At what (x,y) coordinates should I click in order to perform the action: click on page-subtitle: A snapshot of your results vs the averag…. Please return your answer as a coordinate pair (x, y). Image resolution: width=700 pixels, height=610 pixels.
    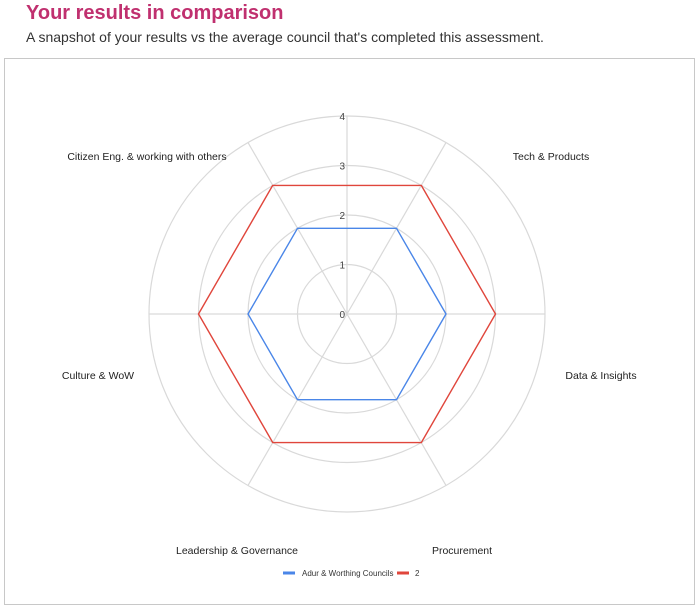
    Looking at the image, I should click on (285, 37).